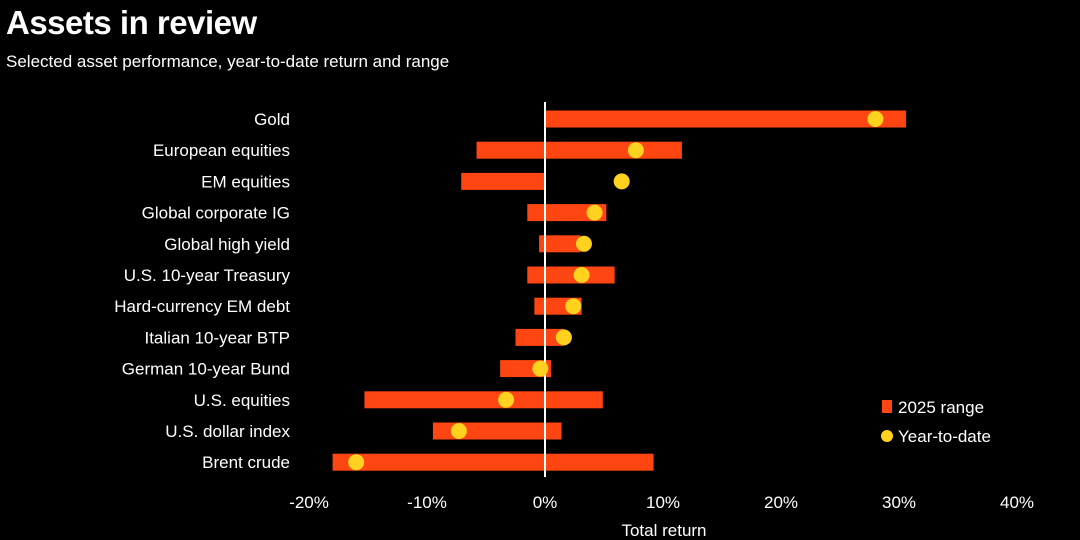  What do you see at coordinates (131, 22) in the screenshot?
I see `chart-title: Assets in review` at bounding box center [131, 22].